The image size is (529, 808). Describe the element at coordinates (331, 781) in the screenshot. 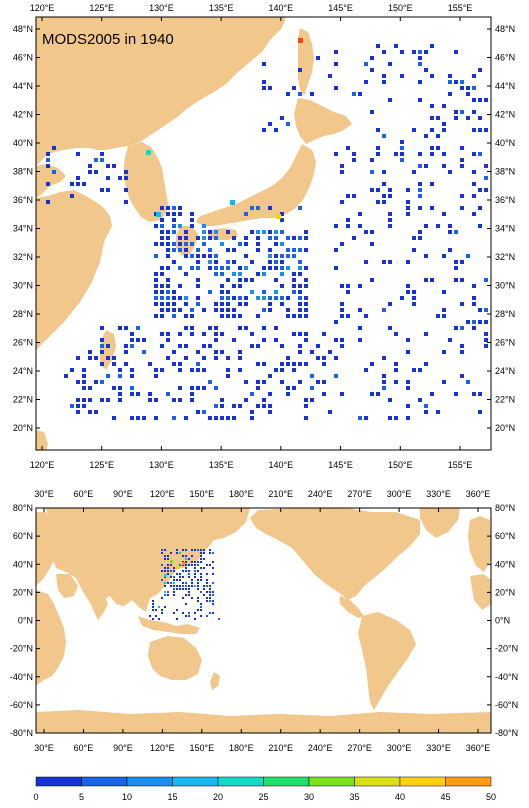

I see `colorbar-cell` at that location.